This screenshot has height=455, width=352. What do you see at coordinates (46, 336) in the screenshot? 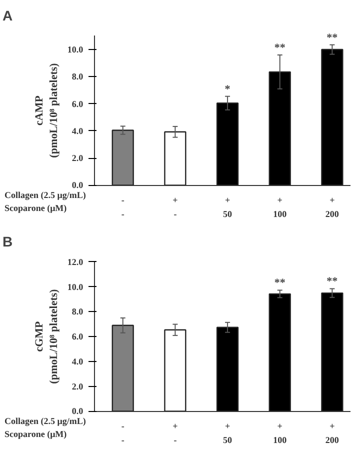
I see `y-axis-title: cGMP (pmoL/10⁸ platelets)` at bounding box center [46, 336].